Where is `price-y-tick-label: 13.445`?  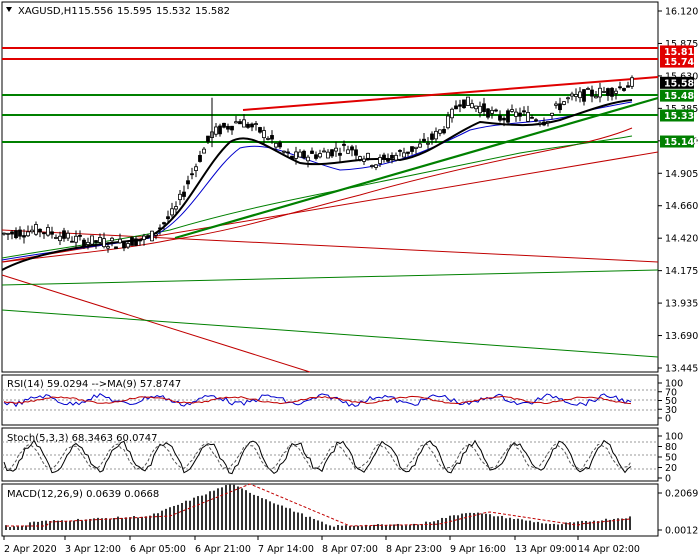 price-y-tick-label: 13.445 is located at coordinates (681, 369).